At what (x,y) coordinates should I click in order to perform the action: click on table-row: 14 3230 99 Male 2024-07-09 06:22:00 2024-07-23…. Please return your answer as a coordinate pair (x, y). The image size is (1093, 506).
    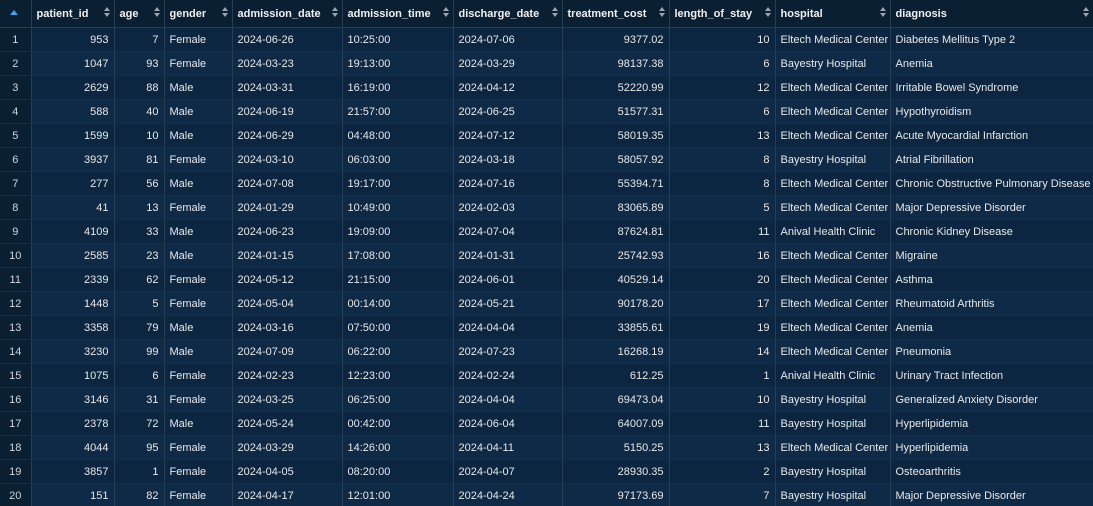
    Looking at the image, I should click on (546, 351).